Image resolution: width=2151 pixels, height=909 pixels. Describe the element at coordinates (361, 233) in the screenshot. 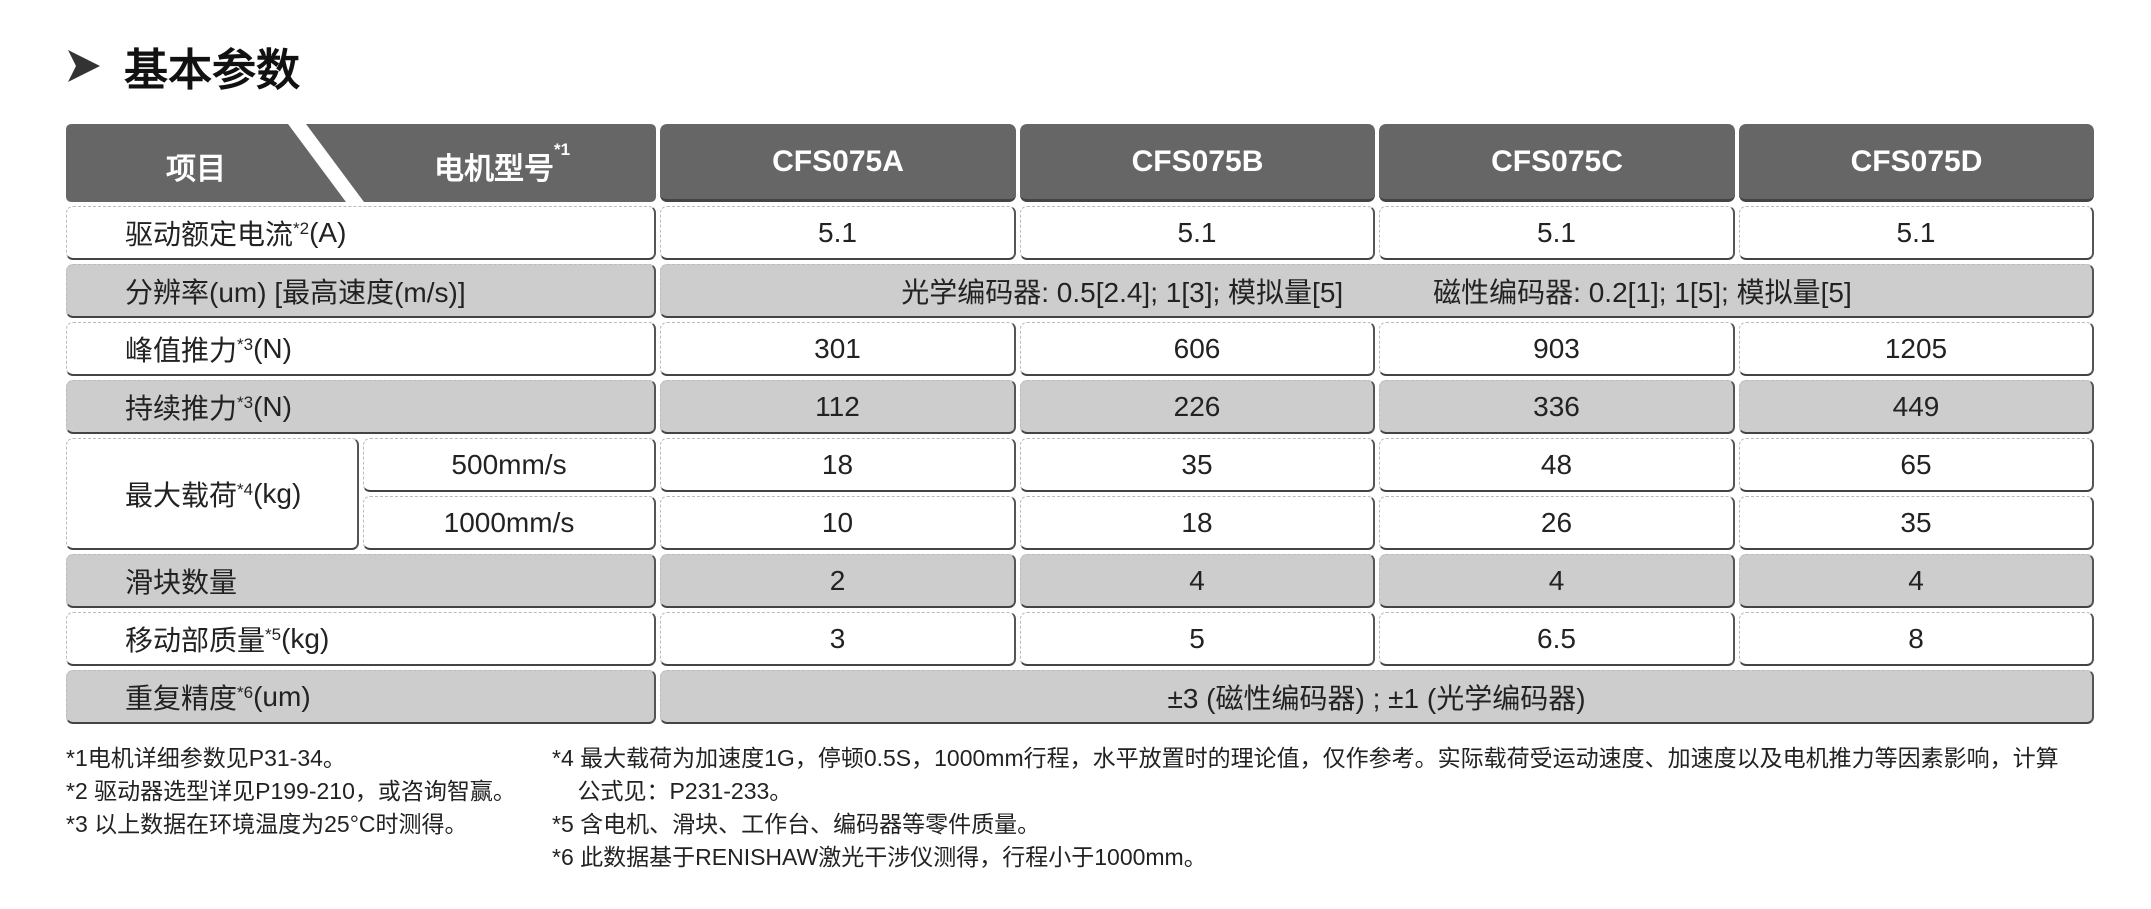

I see `row-label-current: 驱动额定电流 *2 (A)` at that location.